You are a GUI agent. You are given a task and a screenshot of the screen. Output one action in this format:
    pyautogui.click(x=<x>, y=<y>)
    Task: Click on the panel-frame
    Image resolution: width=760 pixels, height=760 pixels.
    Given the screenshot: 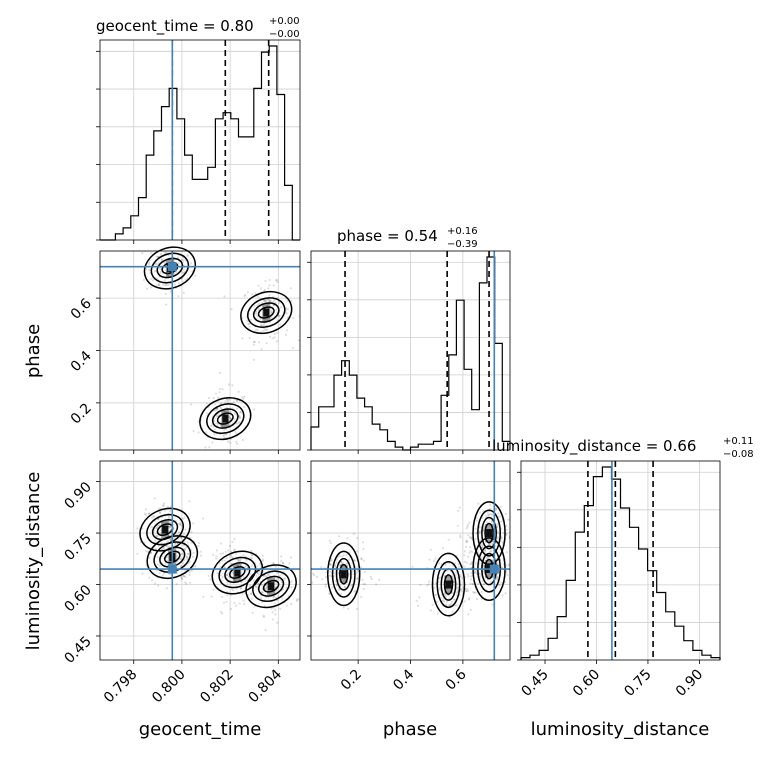 What is the action you would take?
    pyautogui.click(x=200, y=560)
    